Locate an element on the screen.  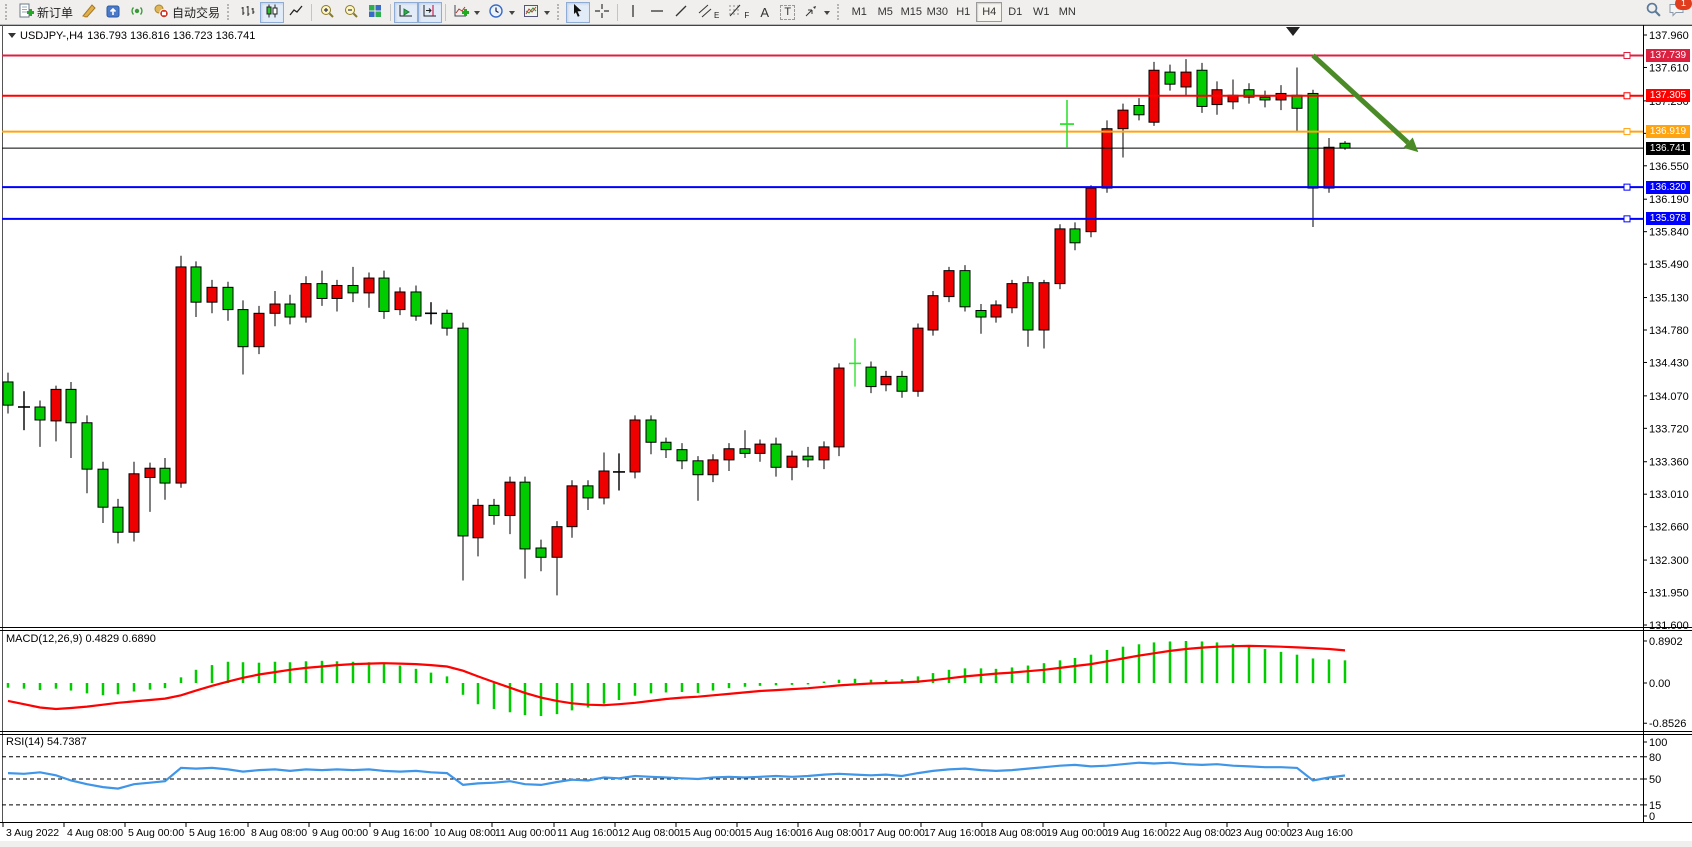
chart-menu-arrow-icon is located at coordinates (12, 37).